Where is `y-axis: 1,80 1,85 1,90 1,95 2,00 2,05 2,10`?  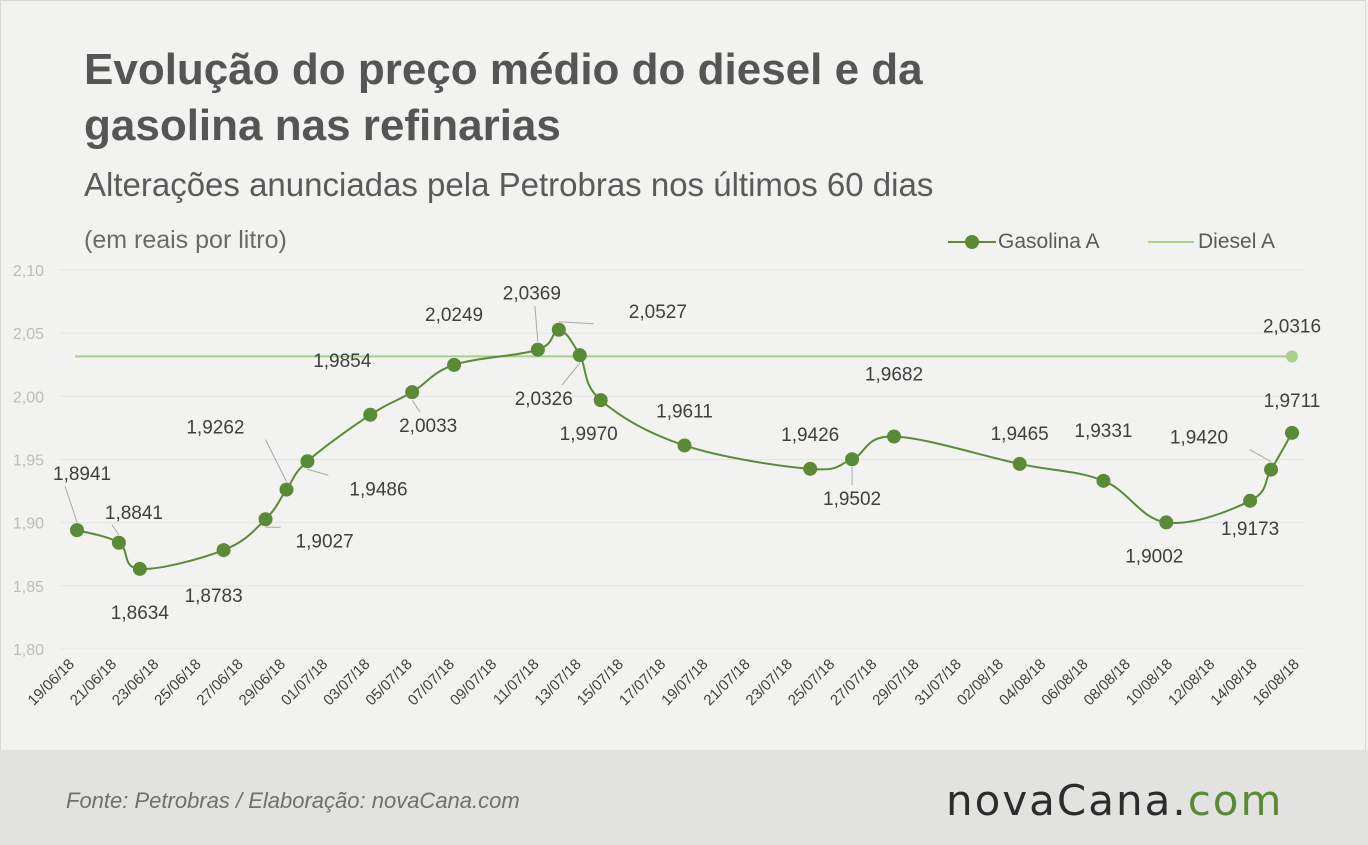 y-axis: 1,80 1,85 1,90 1,95 2,00 2,05 2,10 is located at coordinates (28, 461).